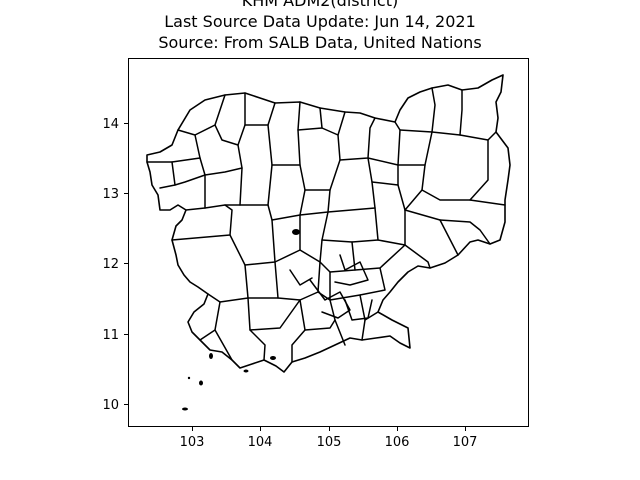  What do you see at coordinates (397, 442) in the screenshot?
I see `x-tick-label: 106` at bounding box center [397, 442].